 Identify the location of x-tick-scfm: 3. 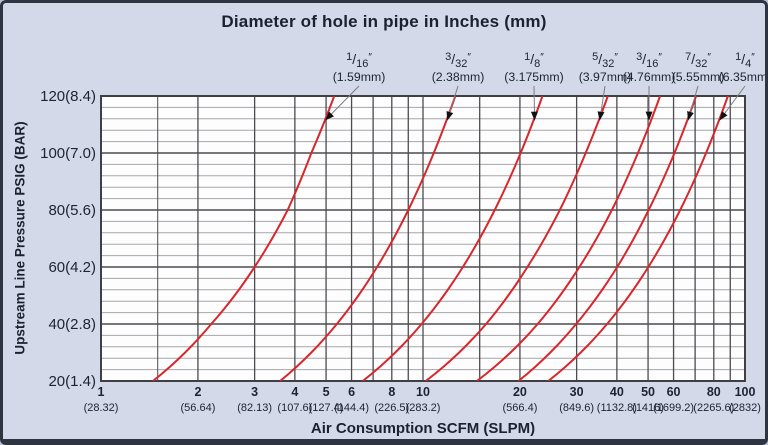
(254, 392).